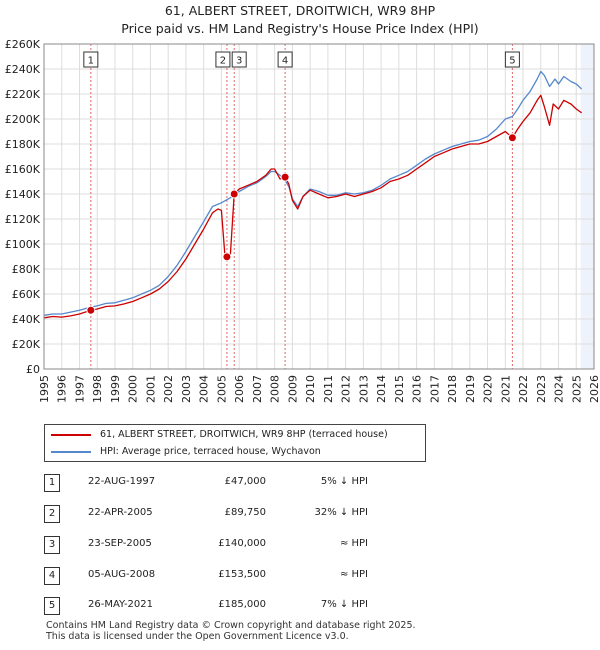 The width and height of the screenshot is (600, 650). I want to click on y-tick-label: £220K, so click(23, 94).